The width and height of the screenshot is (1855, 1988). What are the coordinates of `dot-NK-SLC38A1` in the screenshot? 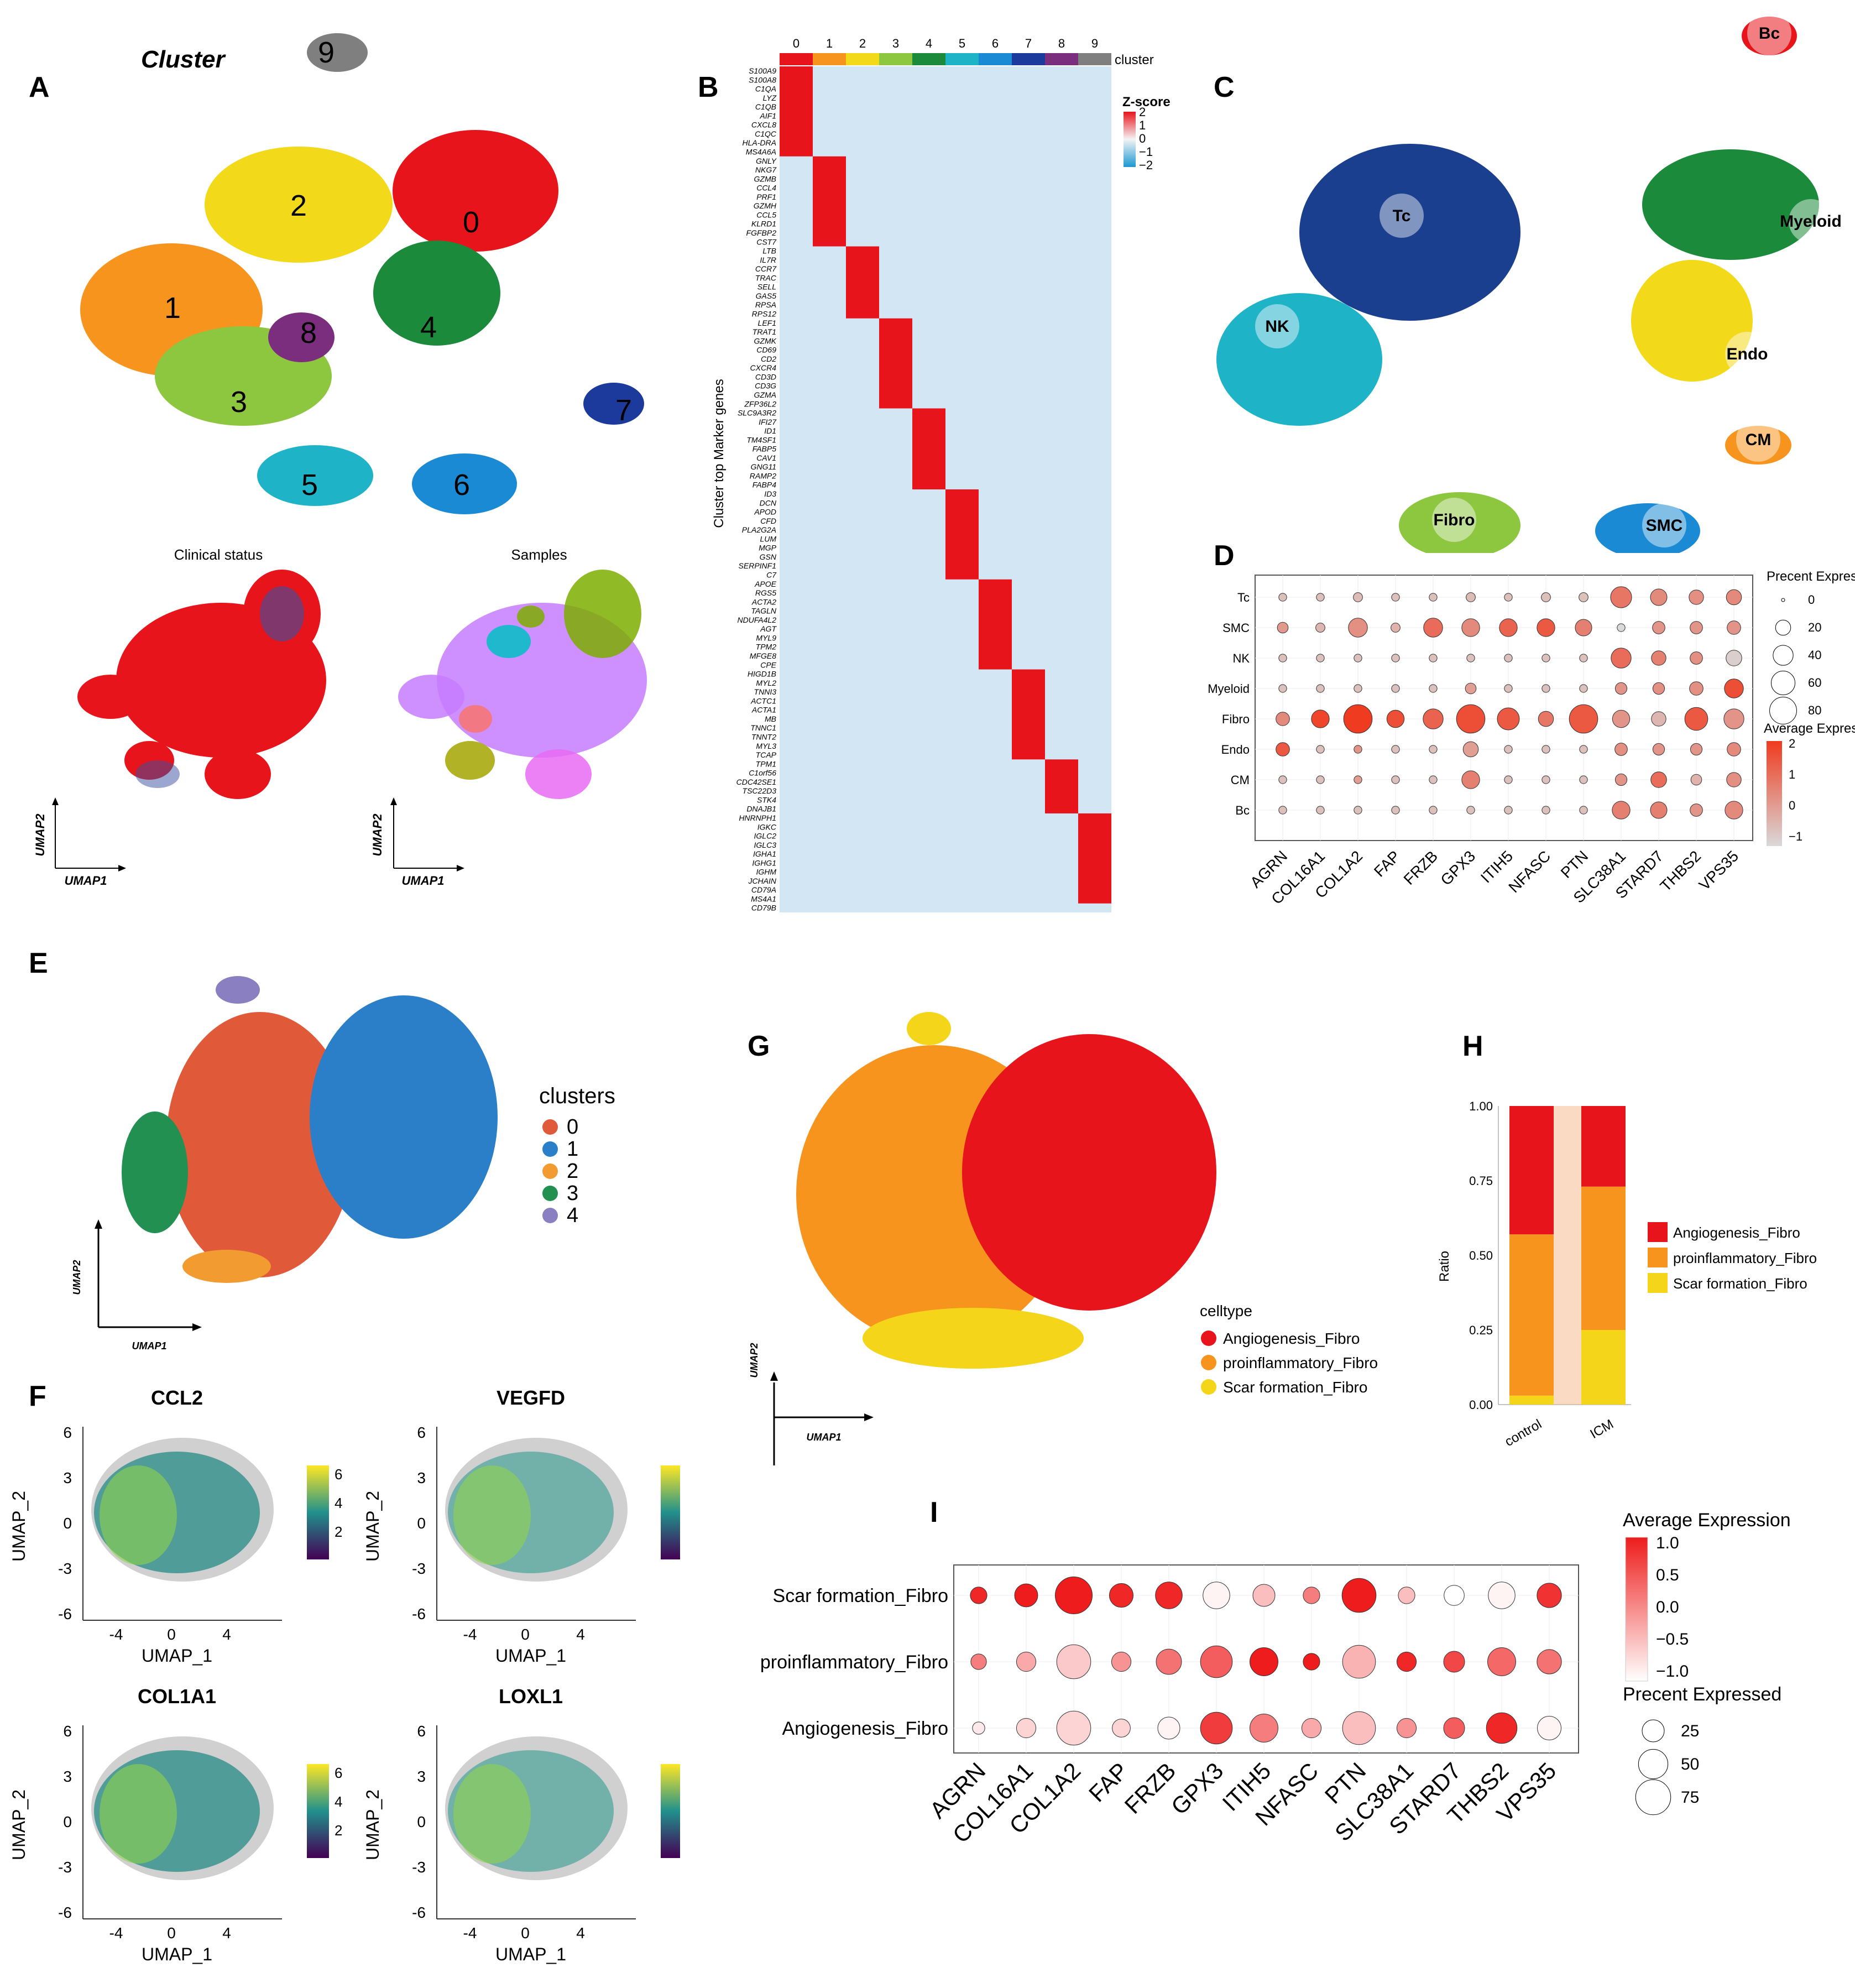 It's located at (1622, 659).